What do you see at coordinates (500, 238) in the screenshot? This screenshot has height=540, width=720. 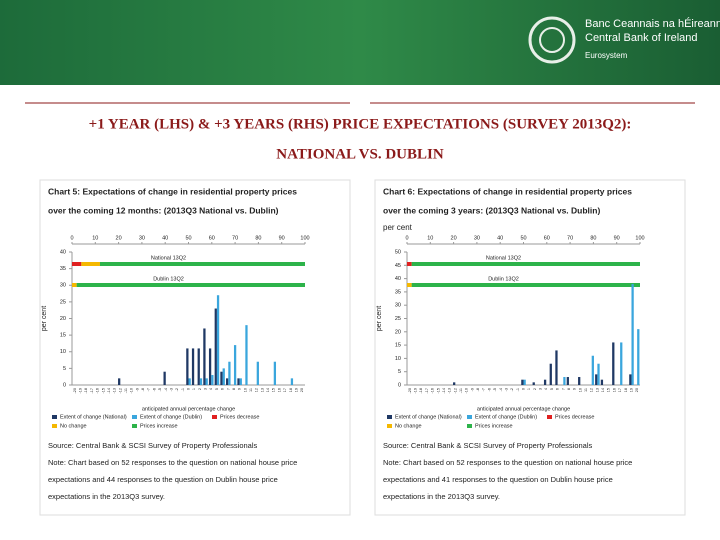 I see `top-tick-label: 40` at bounding box center [500, 238].